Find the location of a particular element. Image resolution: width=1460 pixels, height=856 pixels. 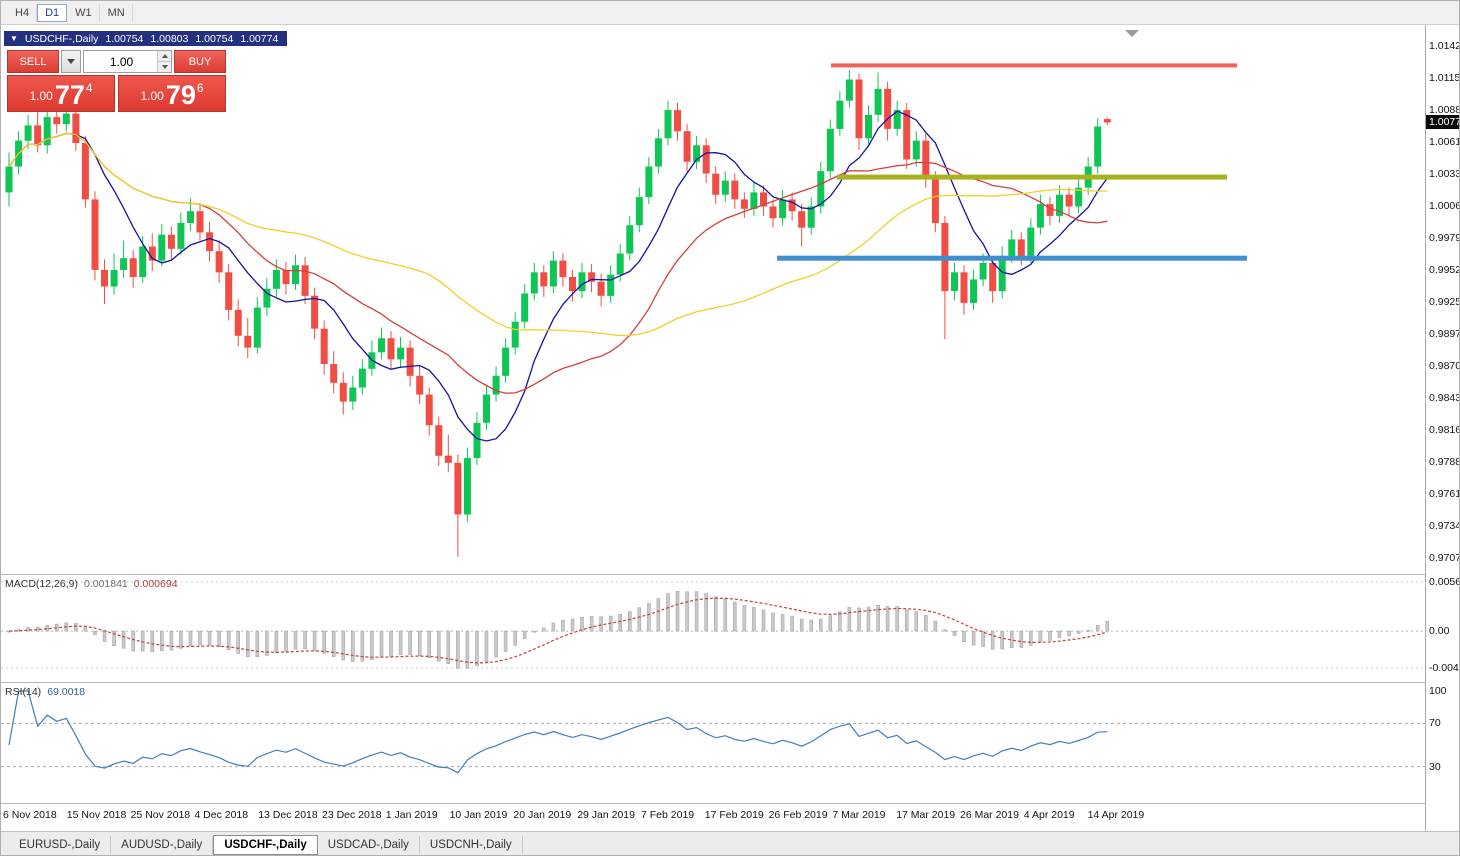

chart-shift-marker-icon is located at coordinates (1132, 33).